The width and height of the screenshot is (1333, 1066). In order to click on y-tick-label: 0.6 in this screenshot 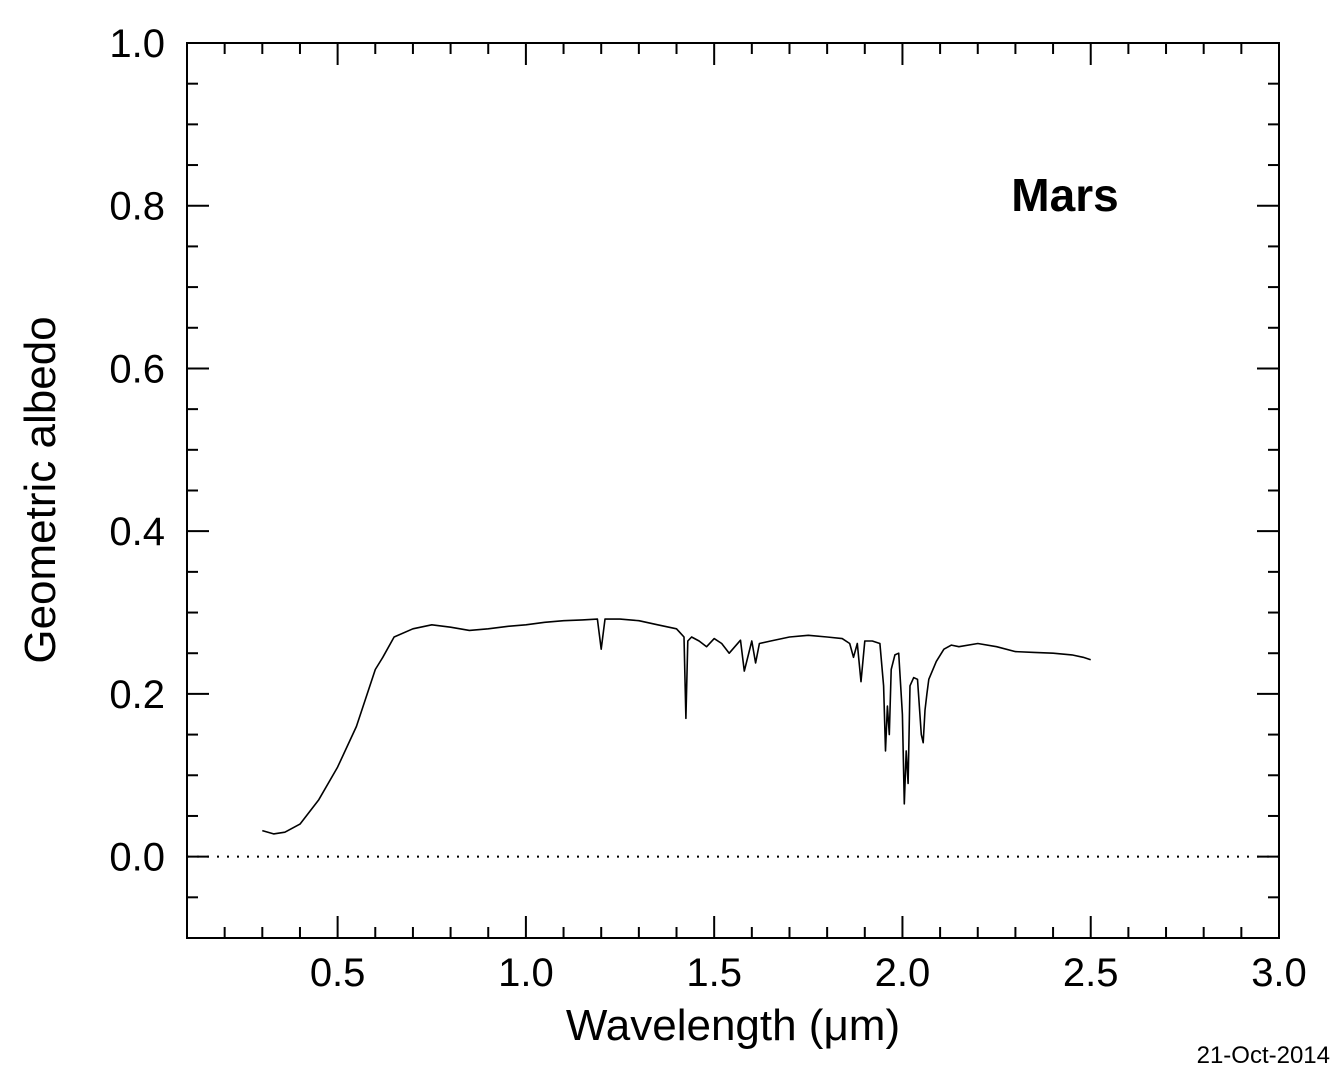, I will do `click(137, 369)`.